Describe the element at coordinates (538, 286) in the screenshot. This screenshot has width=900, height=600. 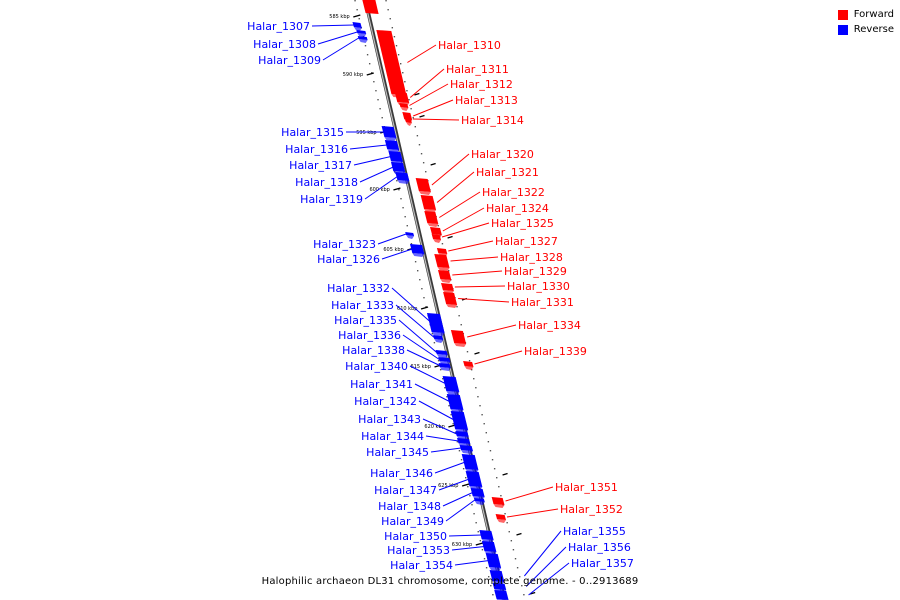
I see `gene-label-forward: Halar_1330` at that location.